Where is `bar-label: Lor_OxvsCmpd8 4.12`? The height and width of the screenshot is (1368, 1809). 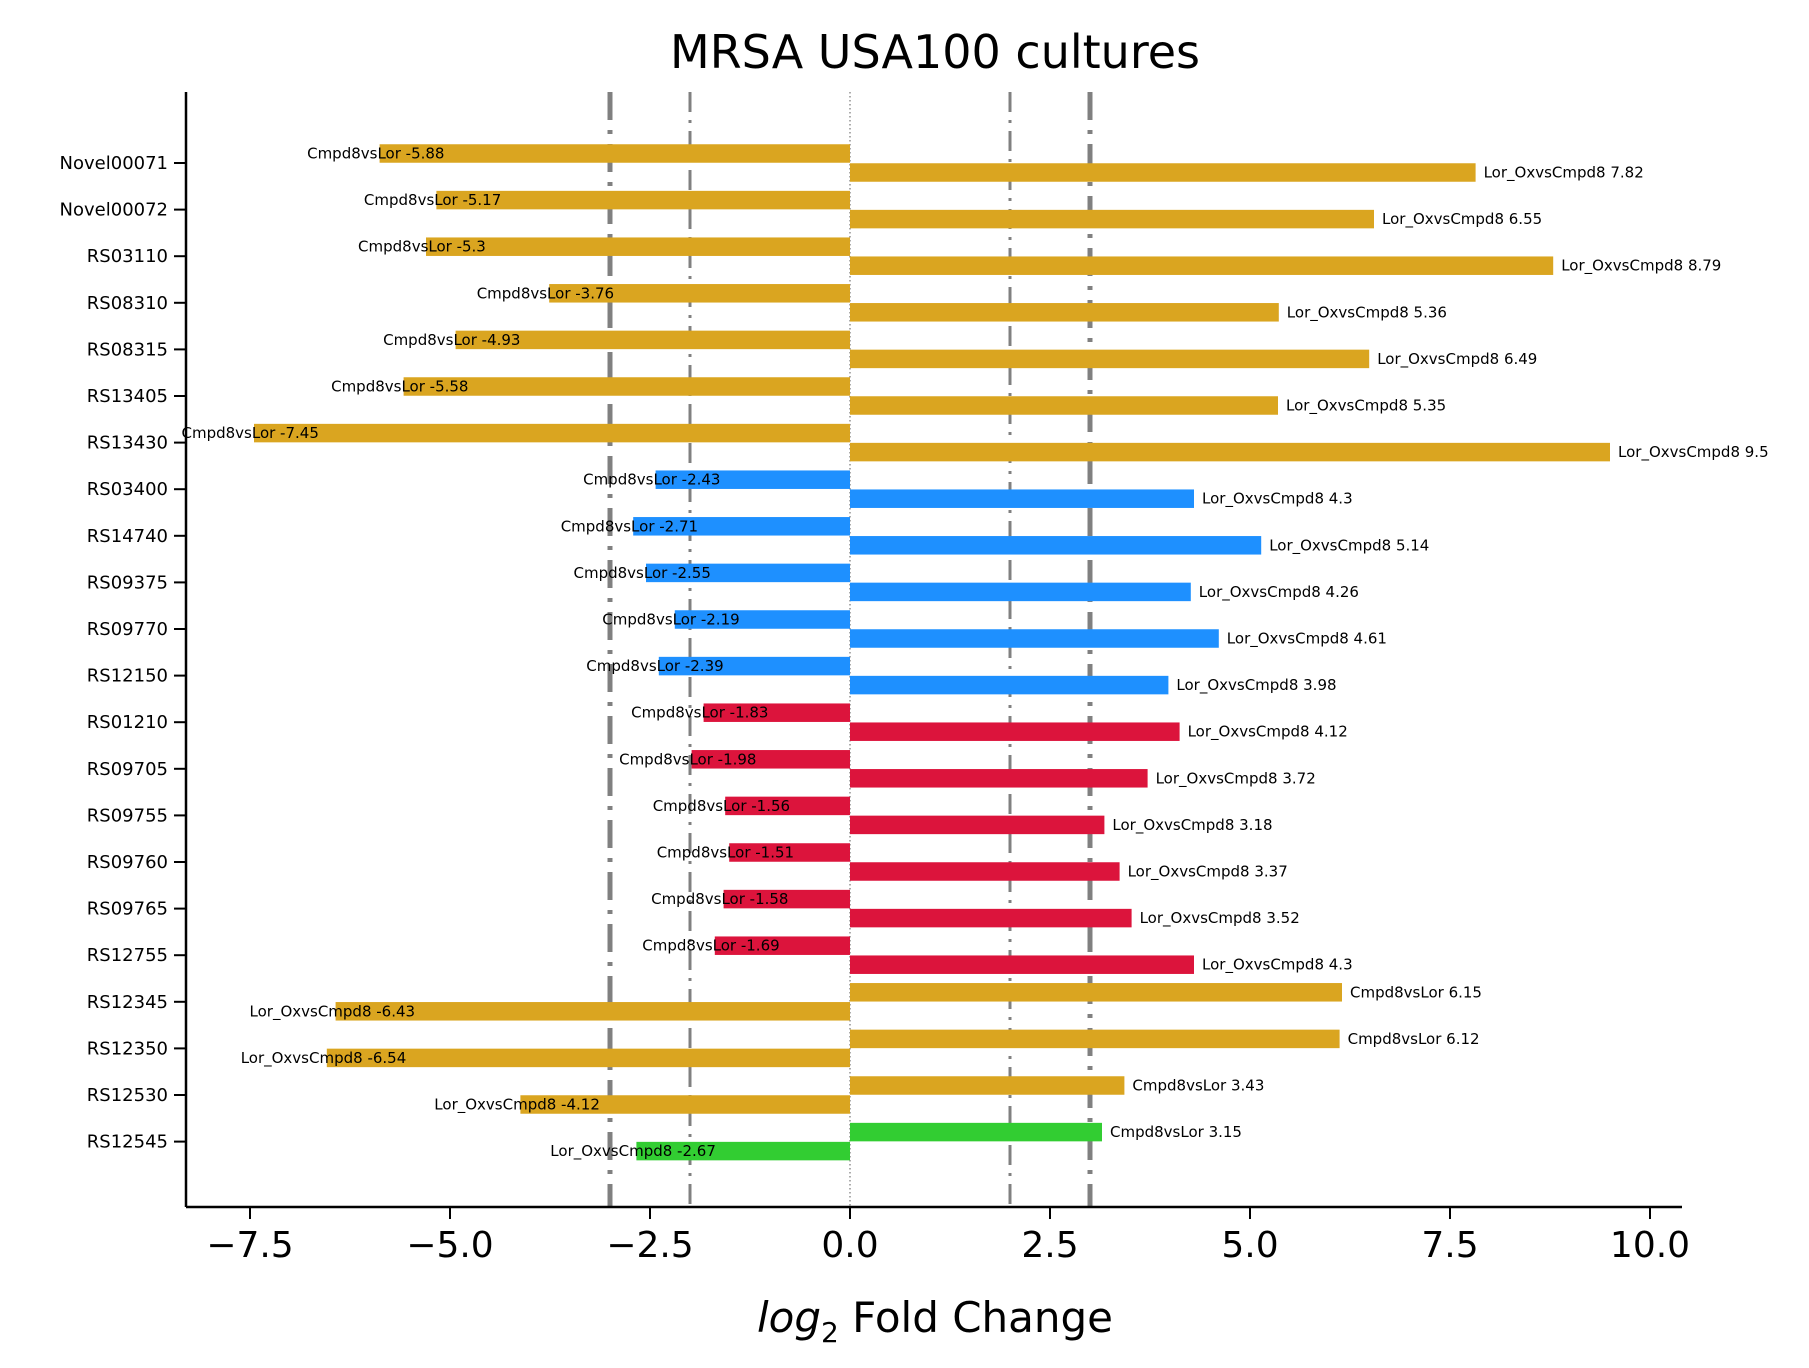
bar-label: Lor_OxvsCmpd8 4.12 is located at coordinates (1268, 732).